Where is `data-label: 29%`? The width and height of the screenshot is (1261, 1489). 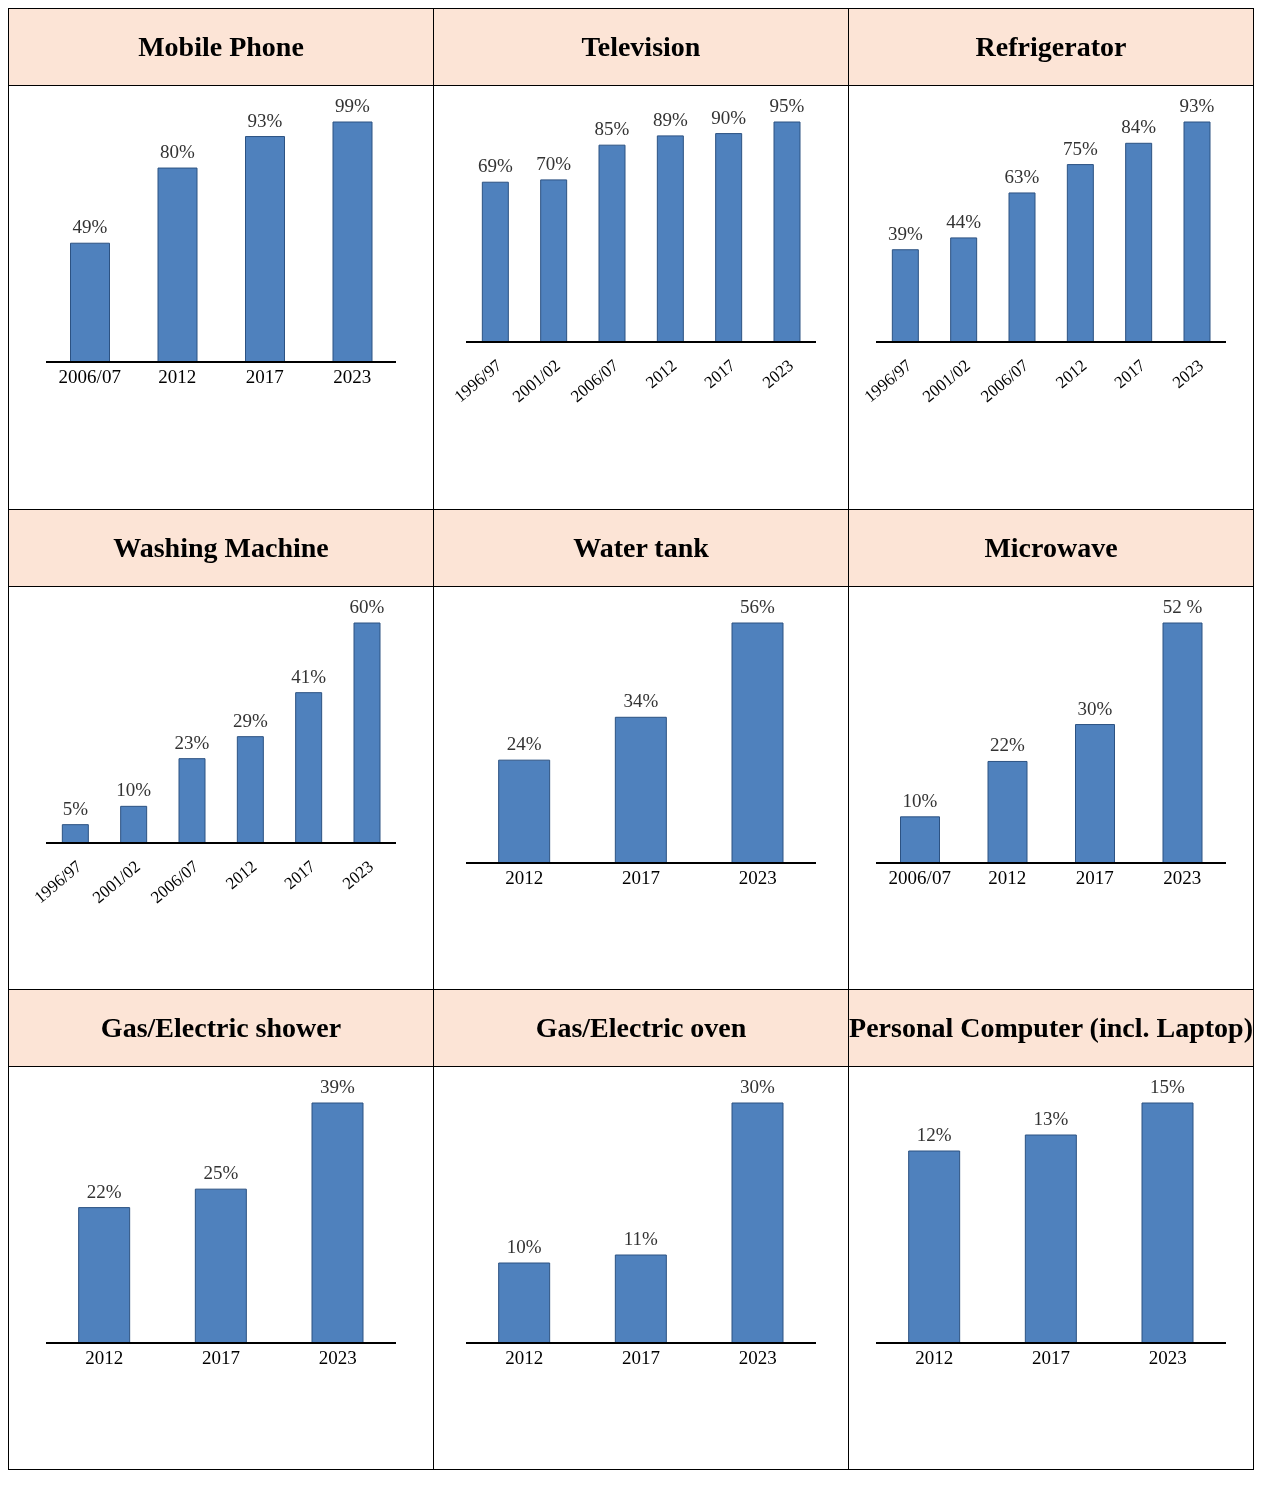 data-label: 29% is located at coordinates (250, 720).